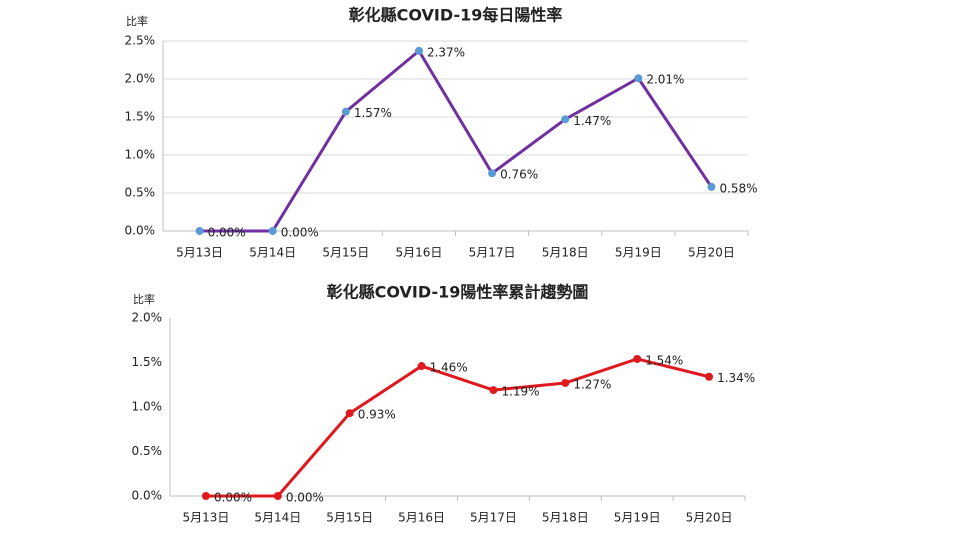 The width and height of the screenshot is (964, 540). I want to click on data-label: 1.27%, so click(592, 384).